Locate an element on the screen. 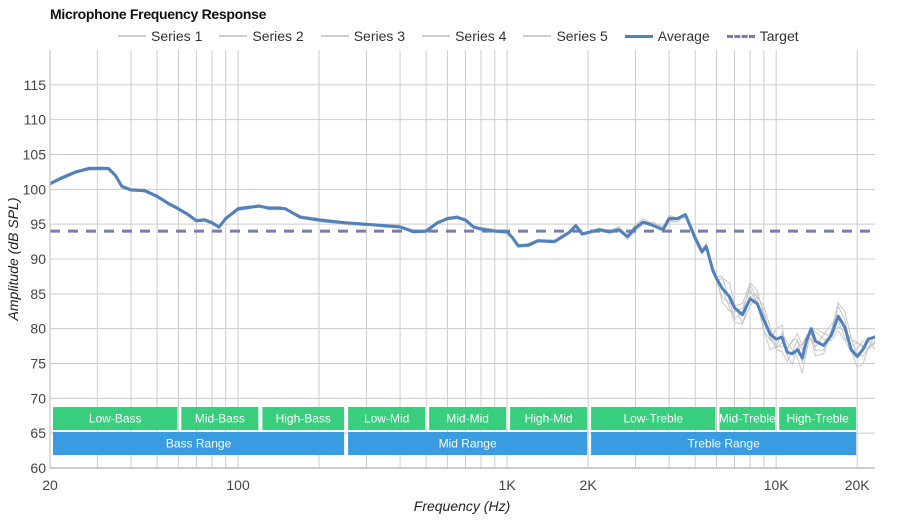 This screenshot has height=520, width=900. legend-label: Average is located at coordinates (683, 36).